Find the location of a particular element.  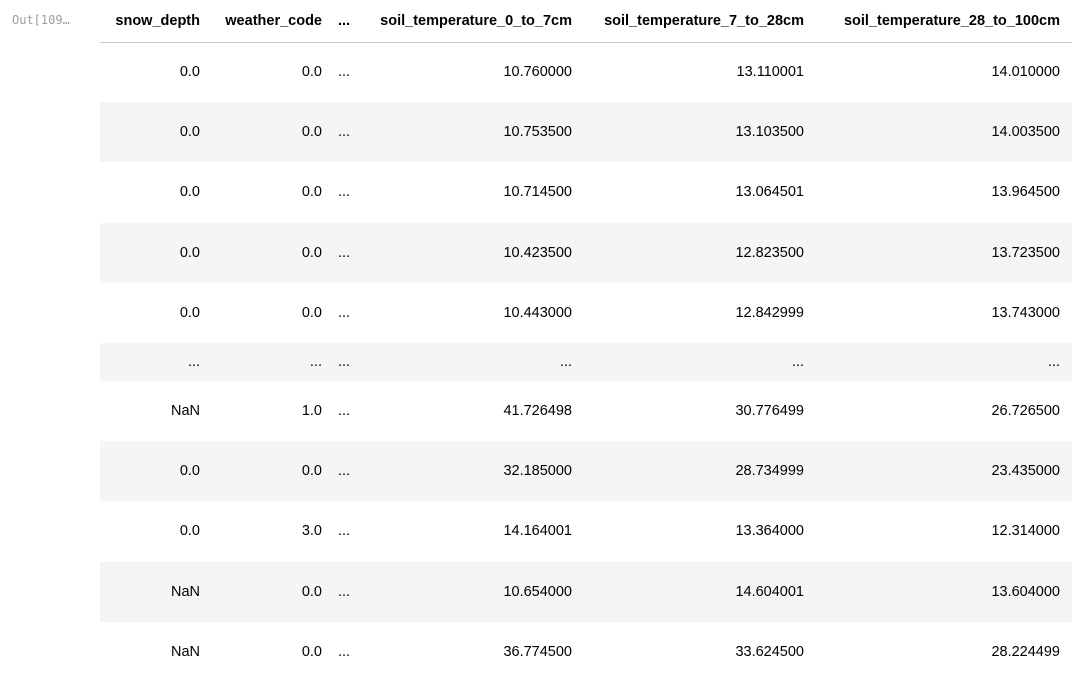

cell-soil-temperature-7-to-28cm: 28.734999 is located at coordinates (700, 471).